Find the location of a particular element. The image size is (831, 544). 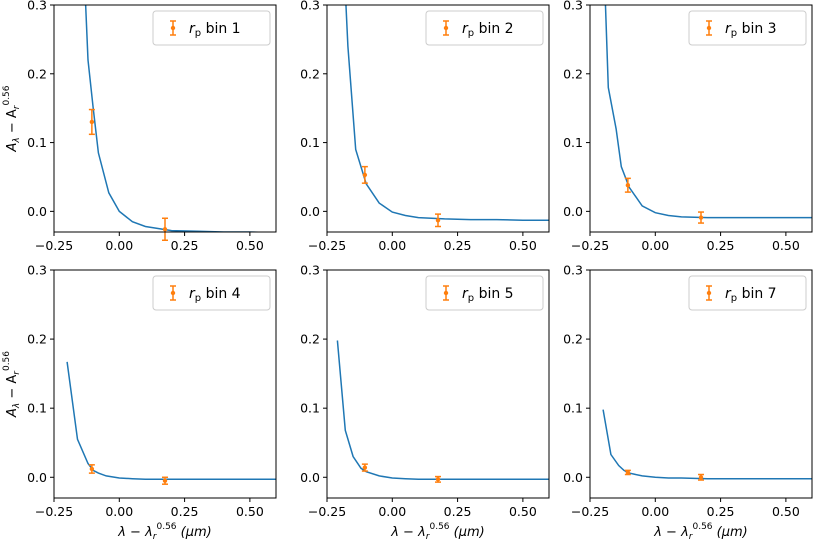

legend: rp bin 7 is located at coordinates (747, 293).